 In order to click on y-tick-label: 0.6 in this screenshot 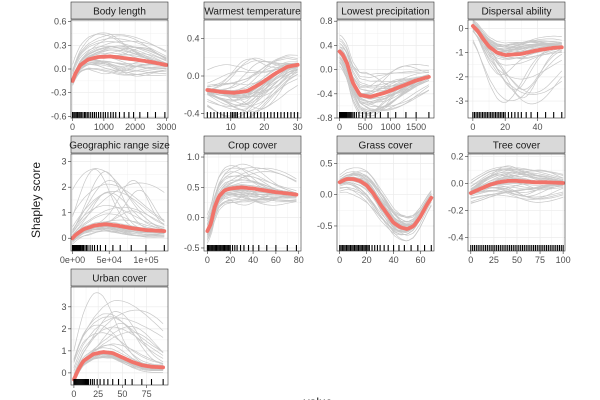, I will do `click(60, 22)`.